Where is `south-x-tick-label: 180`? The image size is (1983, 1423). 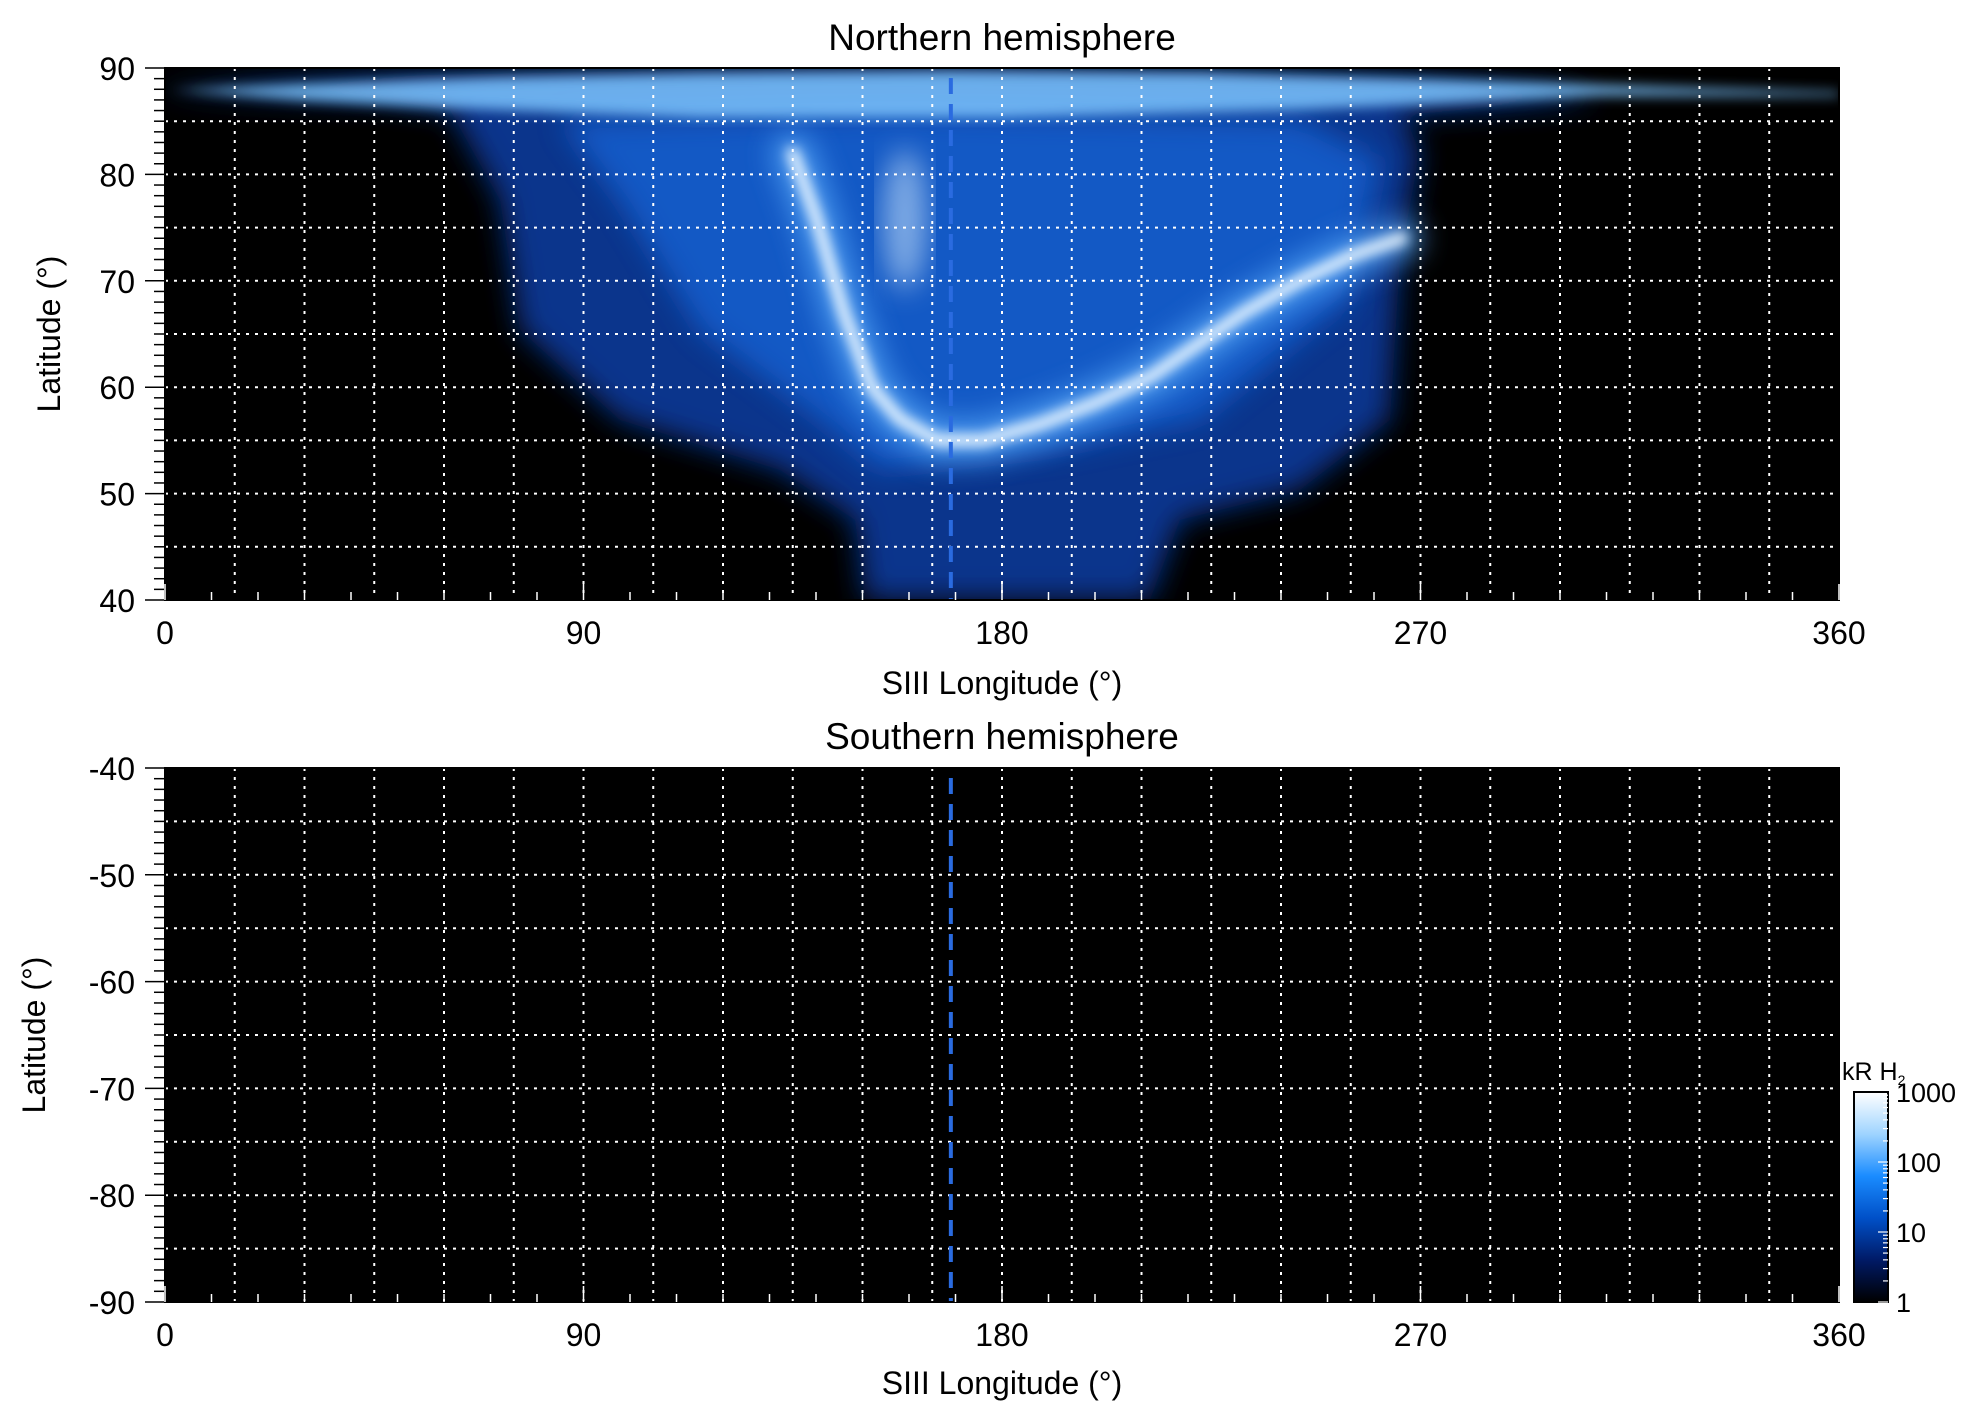
south-x-tick-label: 180 is located at coordinates (1001, 1335).